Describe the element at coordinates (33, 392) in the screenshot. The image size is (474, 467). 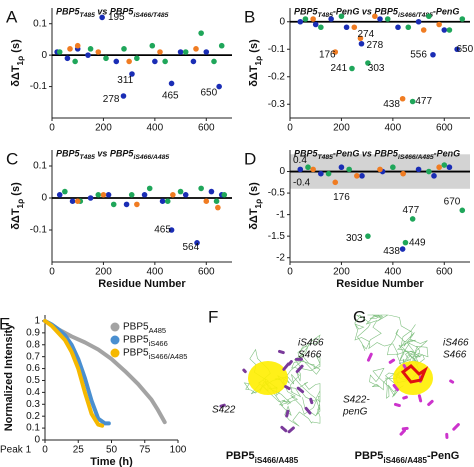
I see `y-tick-label: 0.4` at that location.